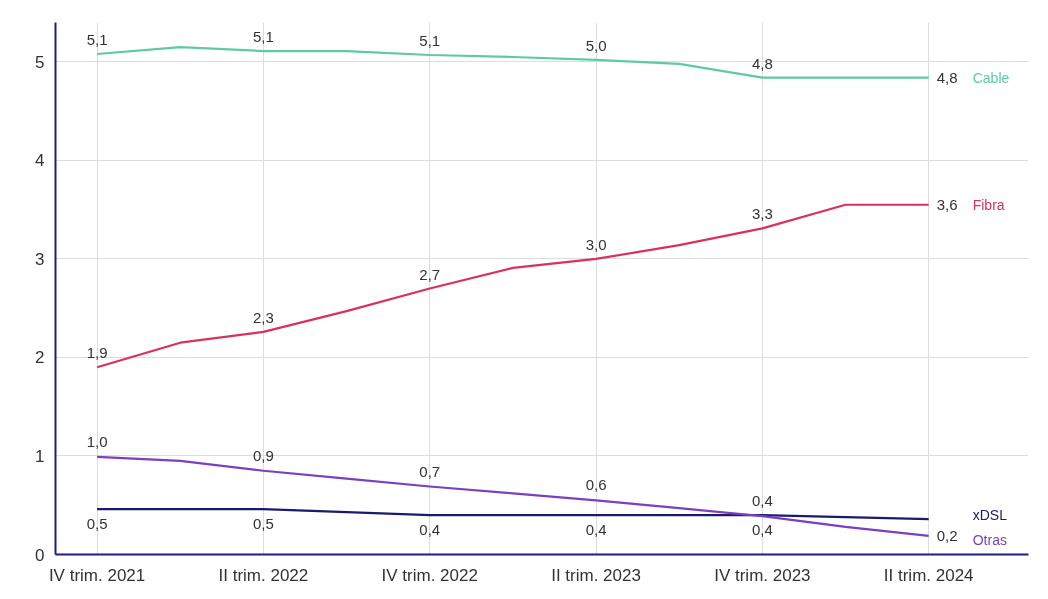  What do you see at coordinates (512, 514) in the screenshot?
I see `line-series` at bounding box center [512, 514].